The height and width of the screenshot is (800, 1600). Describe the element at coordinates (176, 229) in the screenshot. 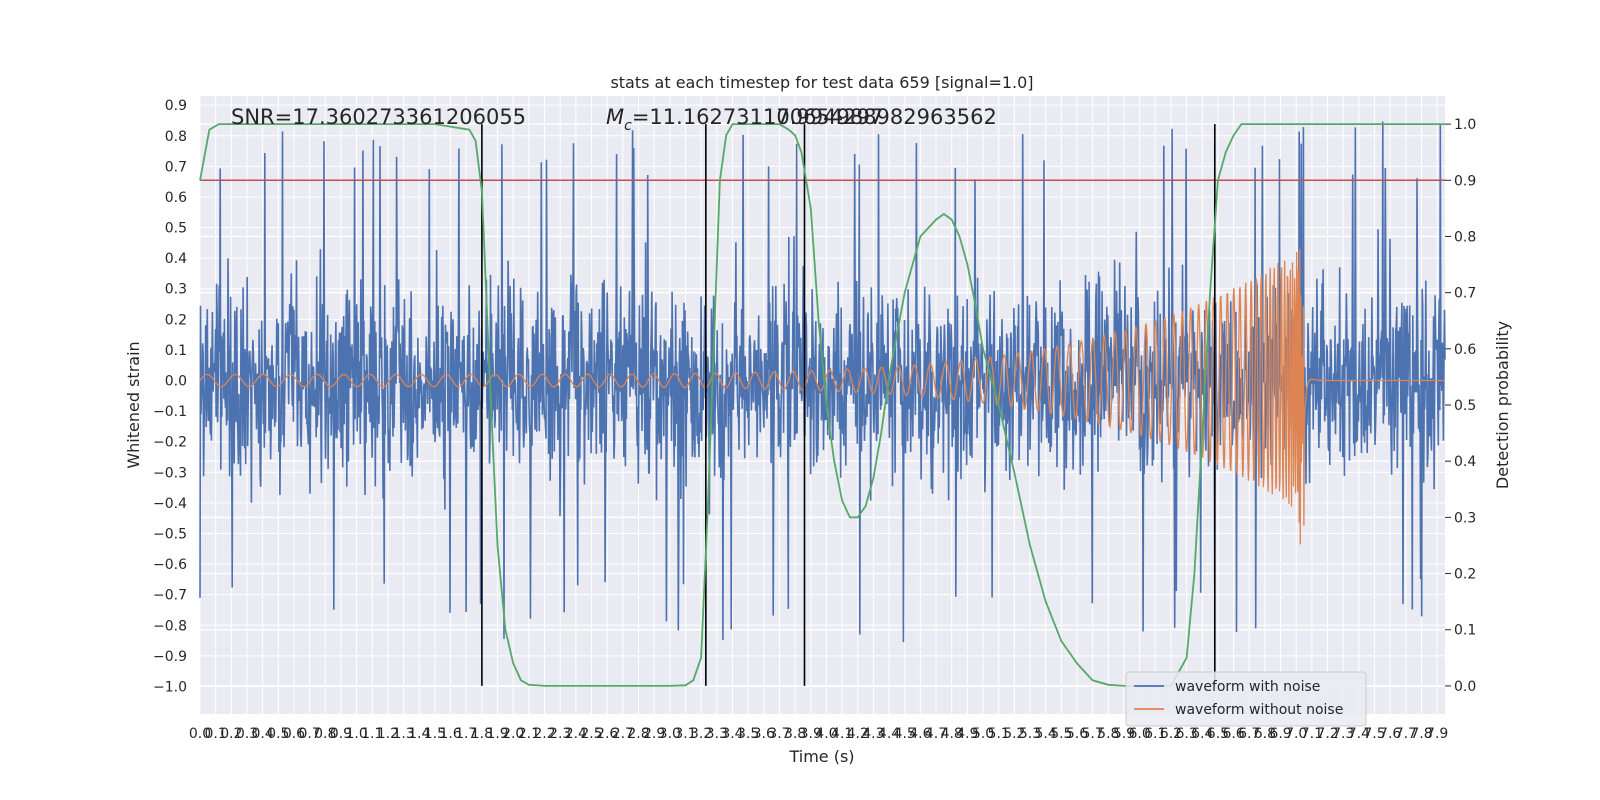

I see `y-tick-label: 0.5` at that location.